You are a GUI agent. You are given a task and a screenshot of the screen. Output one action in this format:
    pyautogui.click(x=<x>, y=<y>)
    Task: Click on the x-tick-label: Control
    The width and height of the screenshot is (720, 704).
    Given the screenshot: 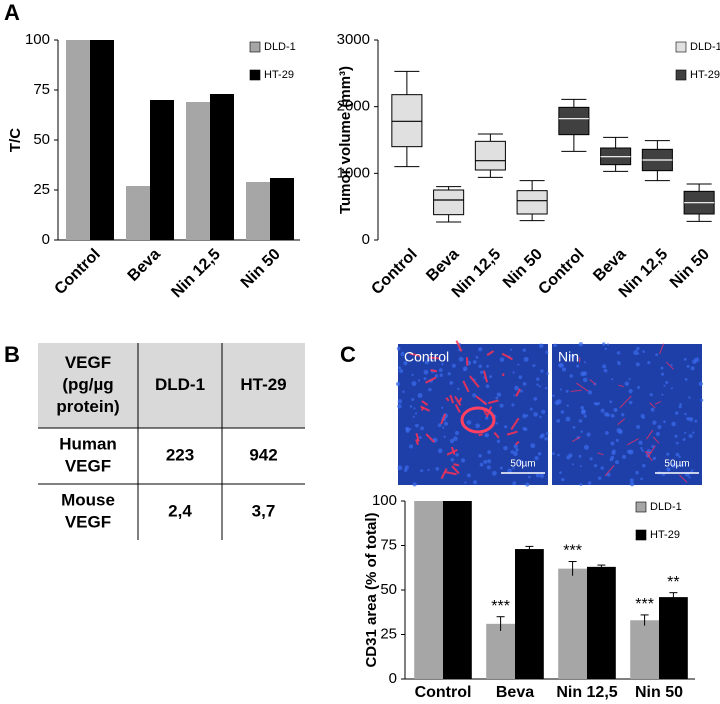 What is the action you would take?
    pyautogui.click(x=561, y=272)
    